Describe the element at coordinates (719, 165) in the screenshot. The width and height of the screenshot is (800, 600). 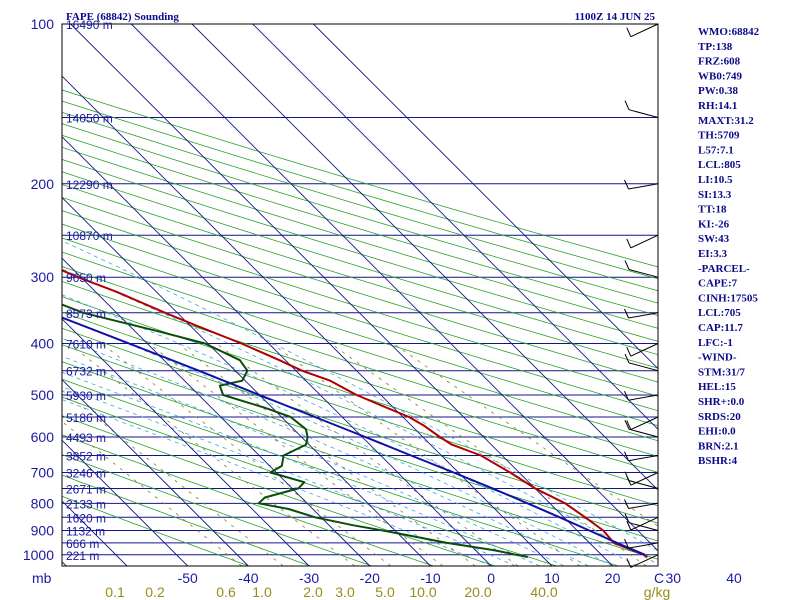
I see `index-value: LCL:805` at that location.